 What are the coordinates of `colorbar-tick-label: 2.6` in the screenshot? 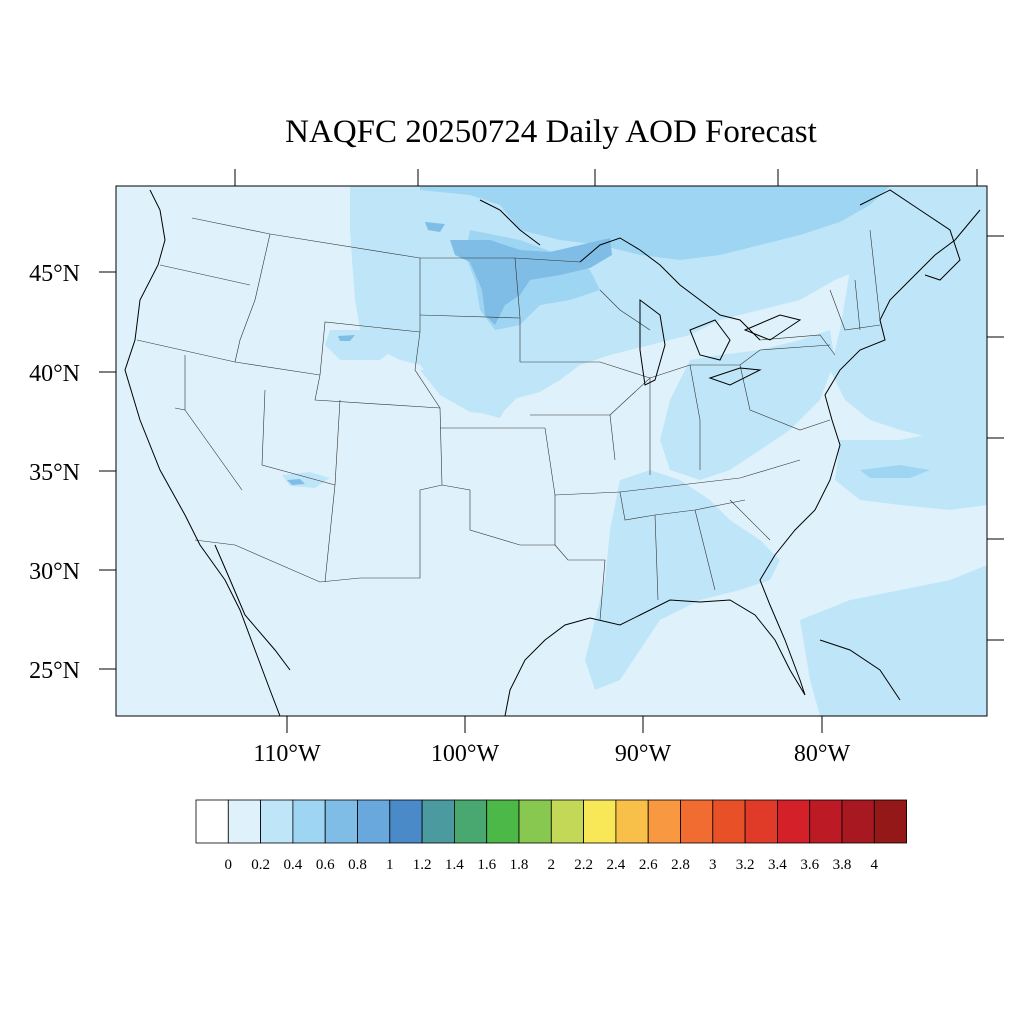 It's located at (648, 865).